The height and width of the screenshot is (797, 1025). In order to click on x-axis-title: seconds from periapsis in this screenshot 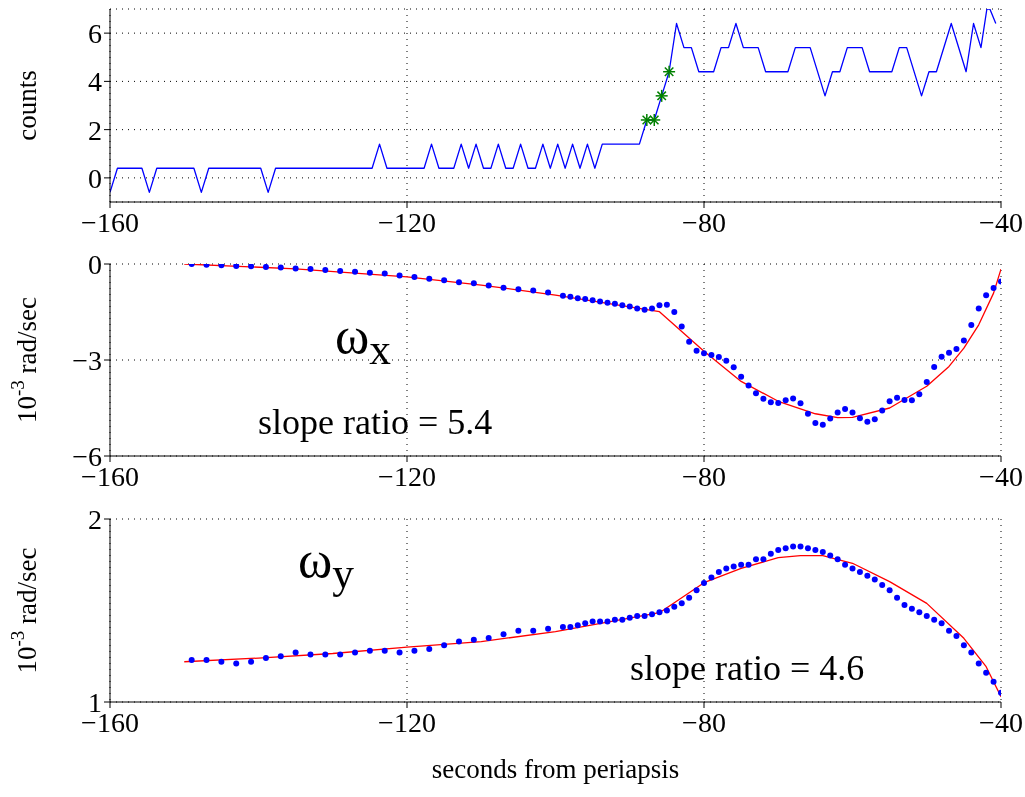, I will do `click(555, 769)`.